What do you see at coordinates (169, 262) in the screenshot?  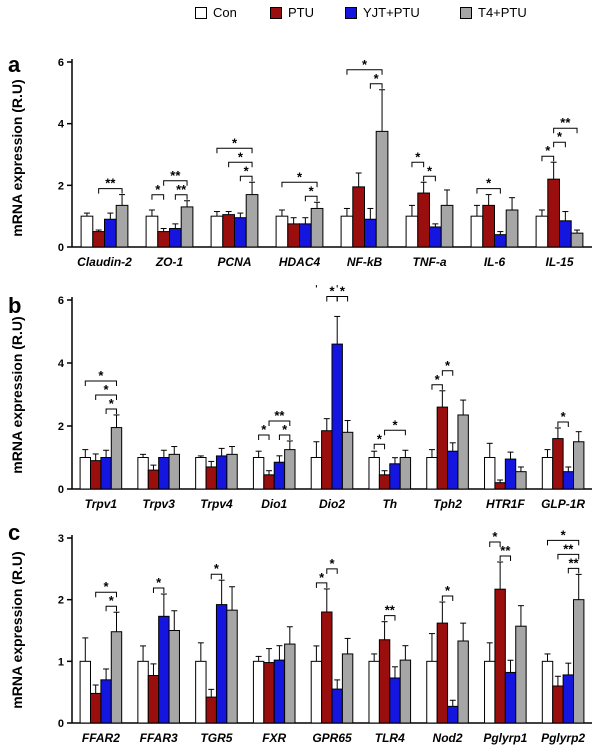 I see `x-tick-label-zo-1: ZO-1` at bounding box center [169, 262].